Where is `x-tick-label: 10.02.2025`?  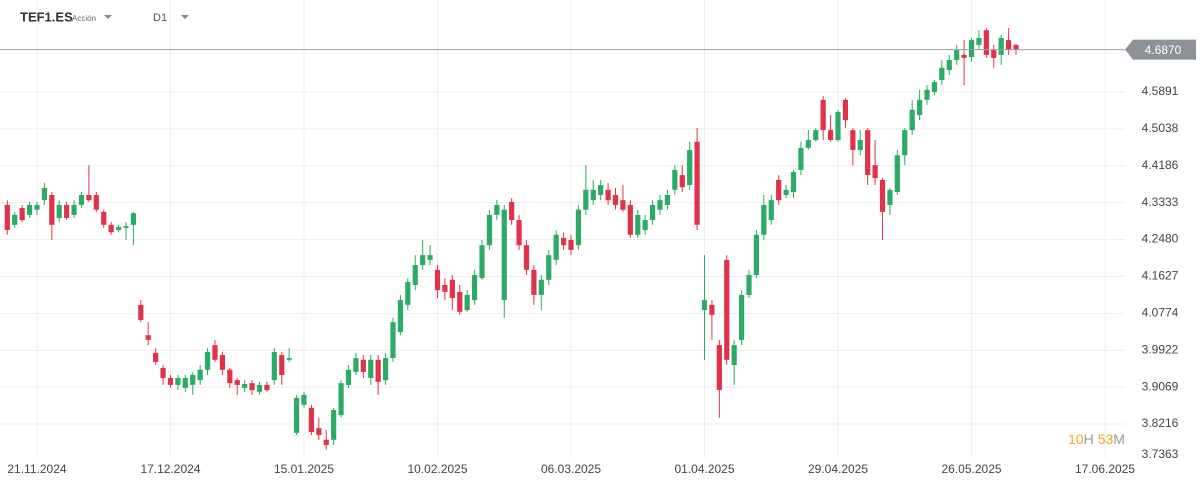
x-tick-label: 10.02.2025 is located at coordinates (437, 469).